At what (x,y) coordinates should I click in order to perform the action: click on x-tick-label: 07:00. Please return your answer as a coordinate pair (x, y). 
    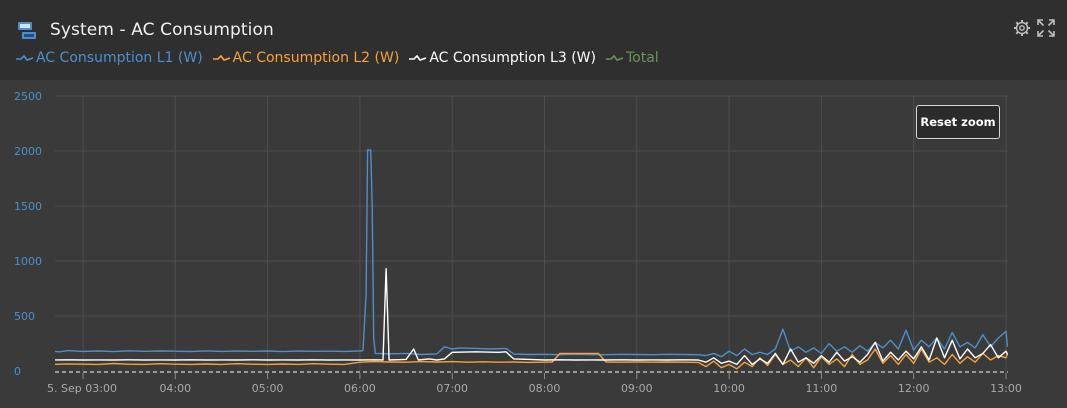
    Looking at the image, I should click on (452, 388).